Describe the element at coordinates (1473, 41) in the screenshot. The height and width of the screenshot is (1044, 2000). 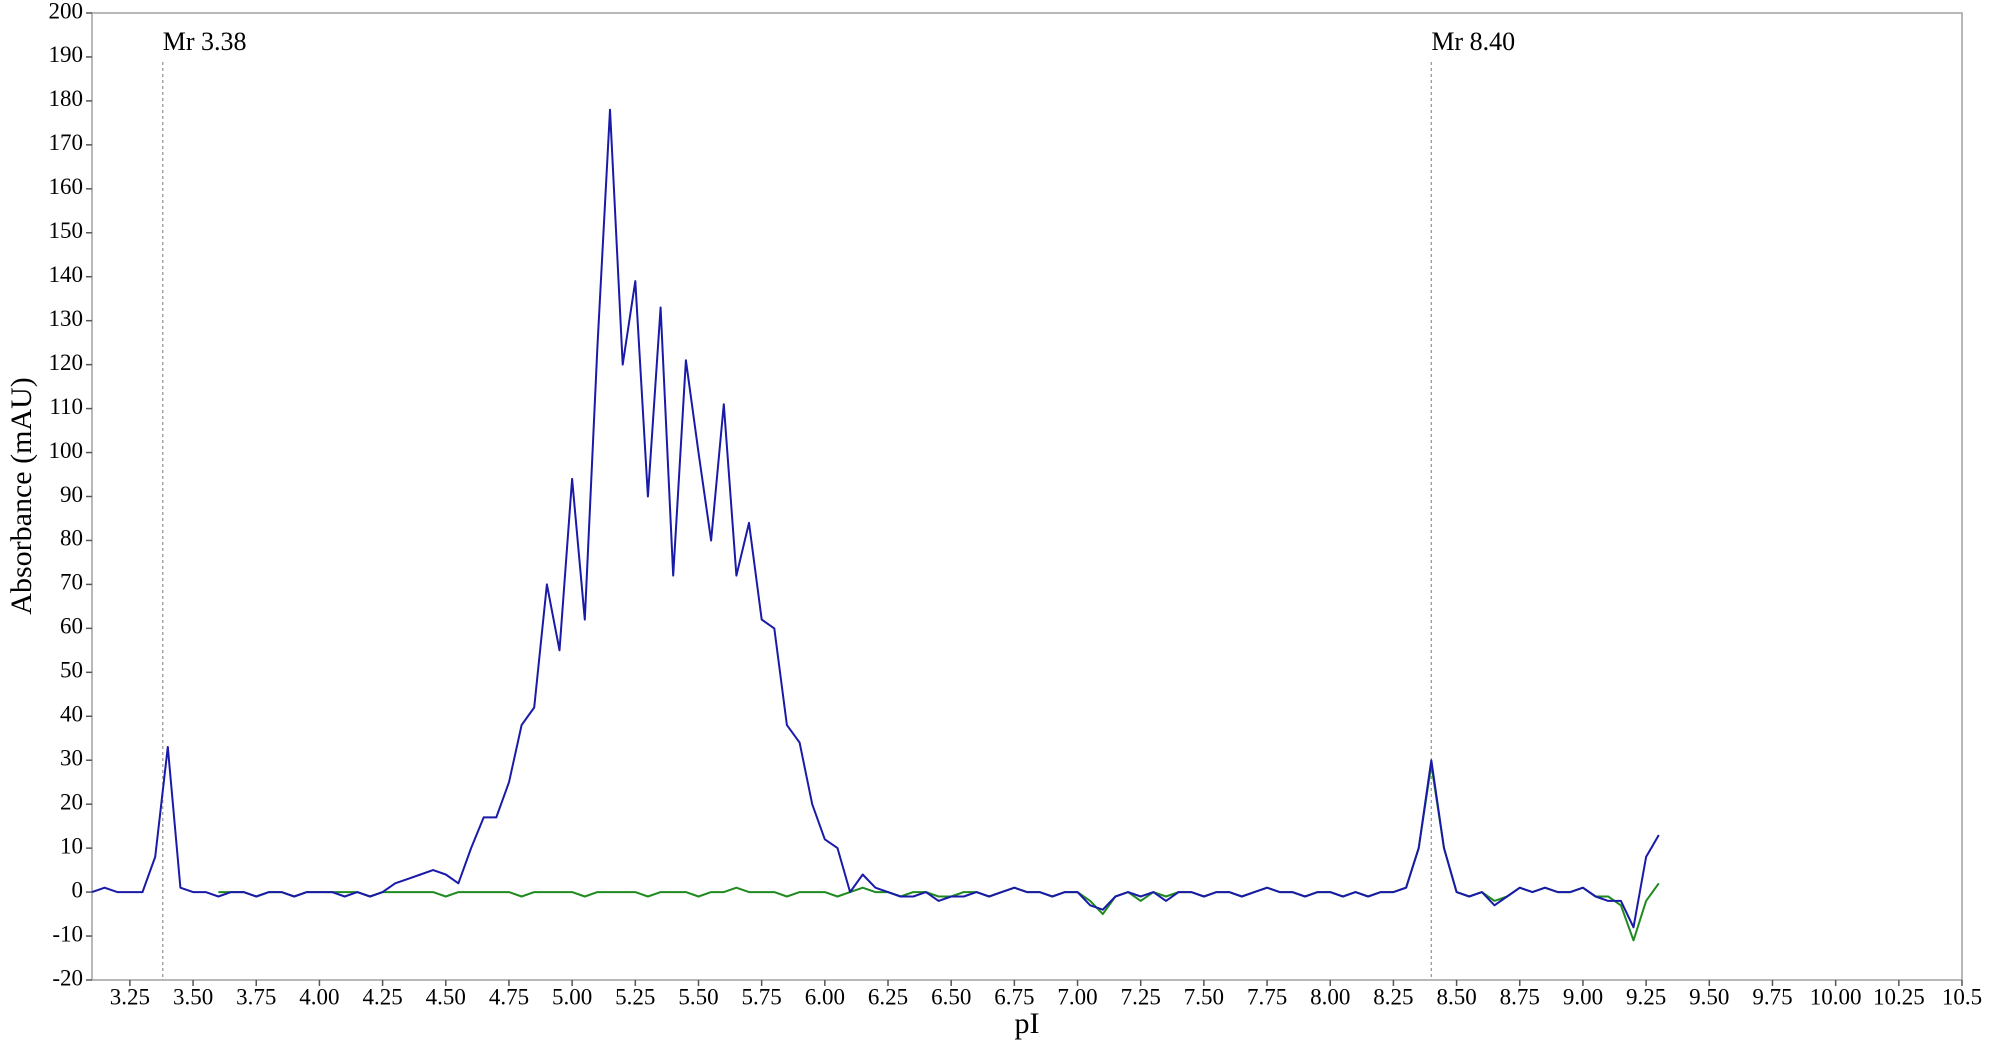
I see `marker-label: Mr 8.40` at that location.